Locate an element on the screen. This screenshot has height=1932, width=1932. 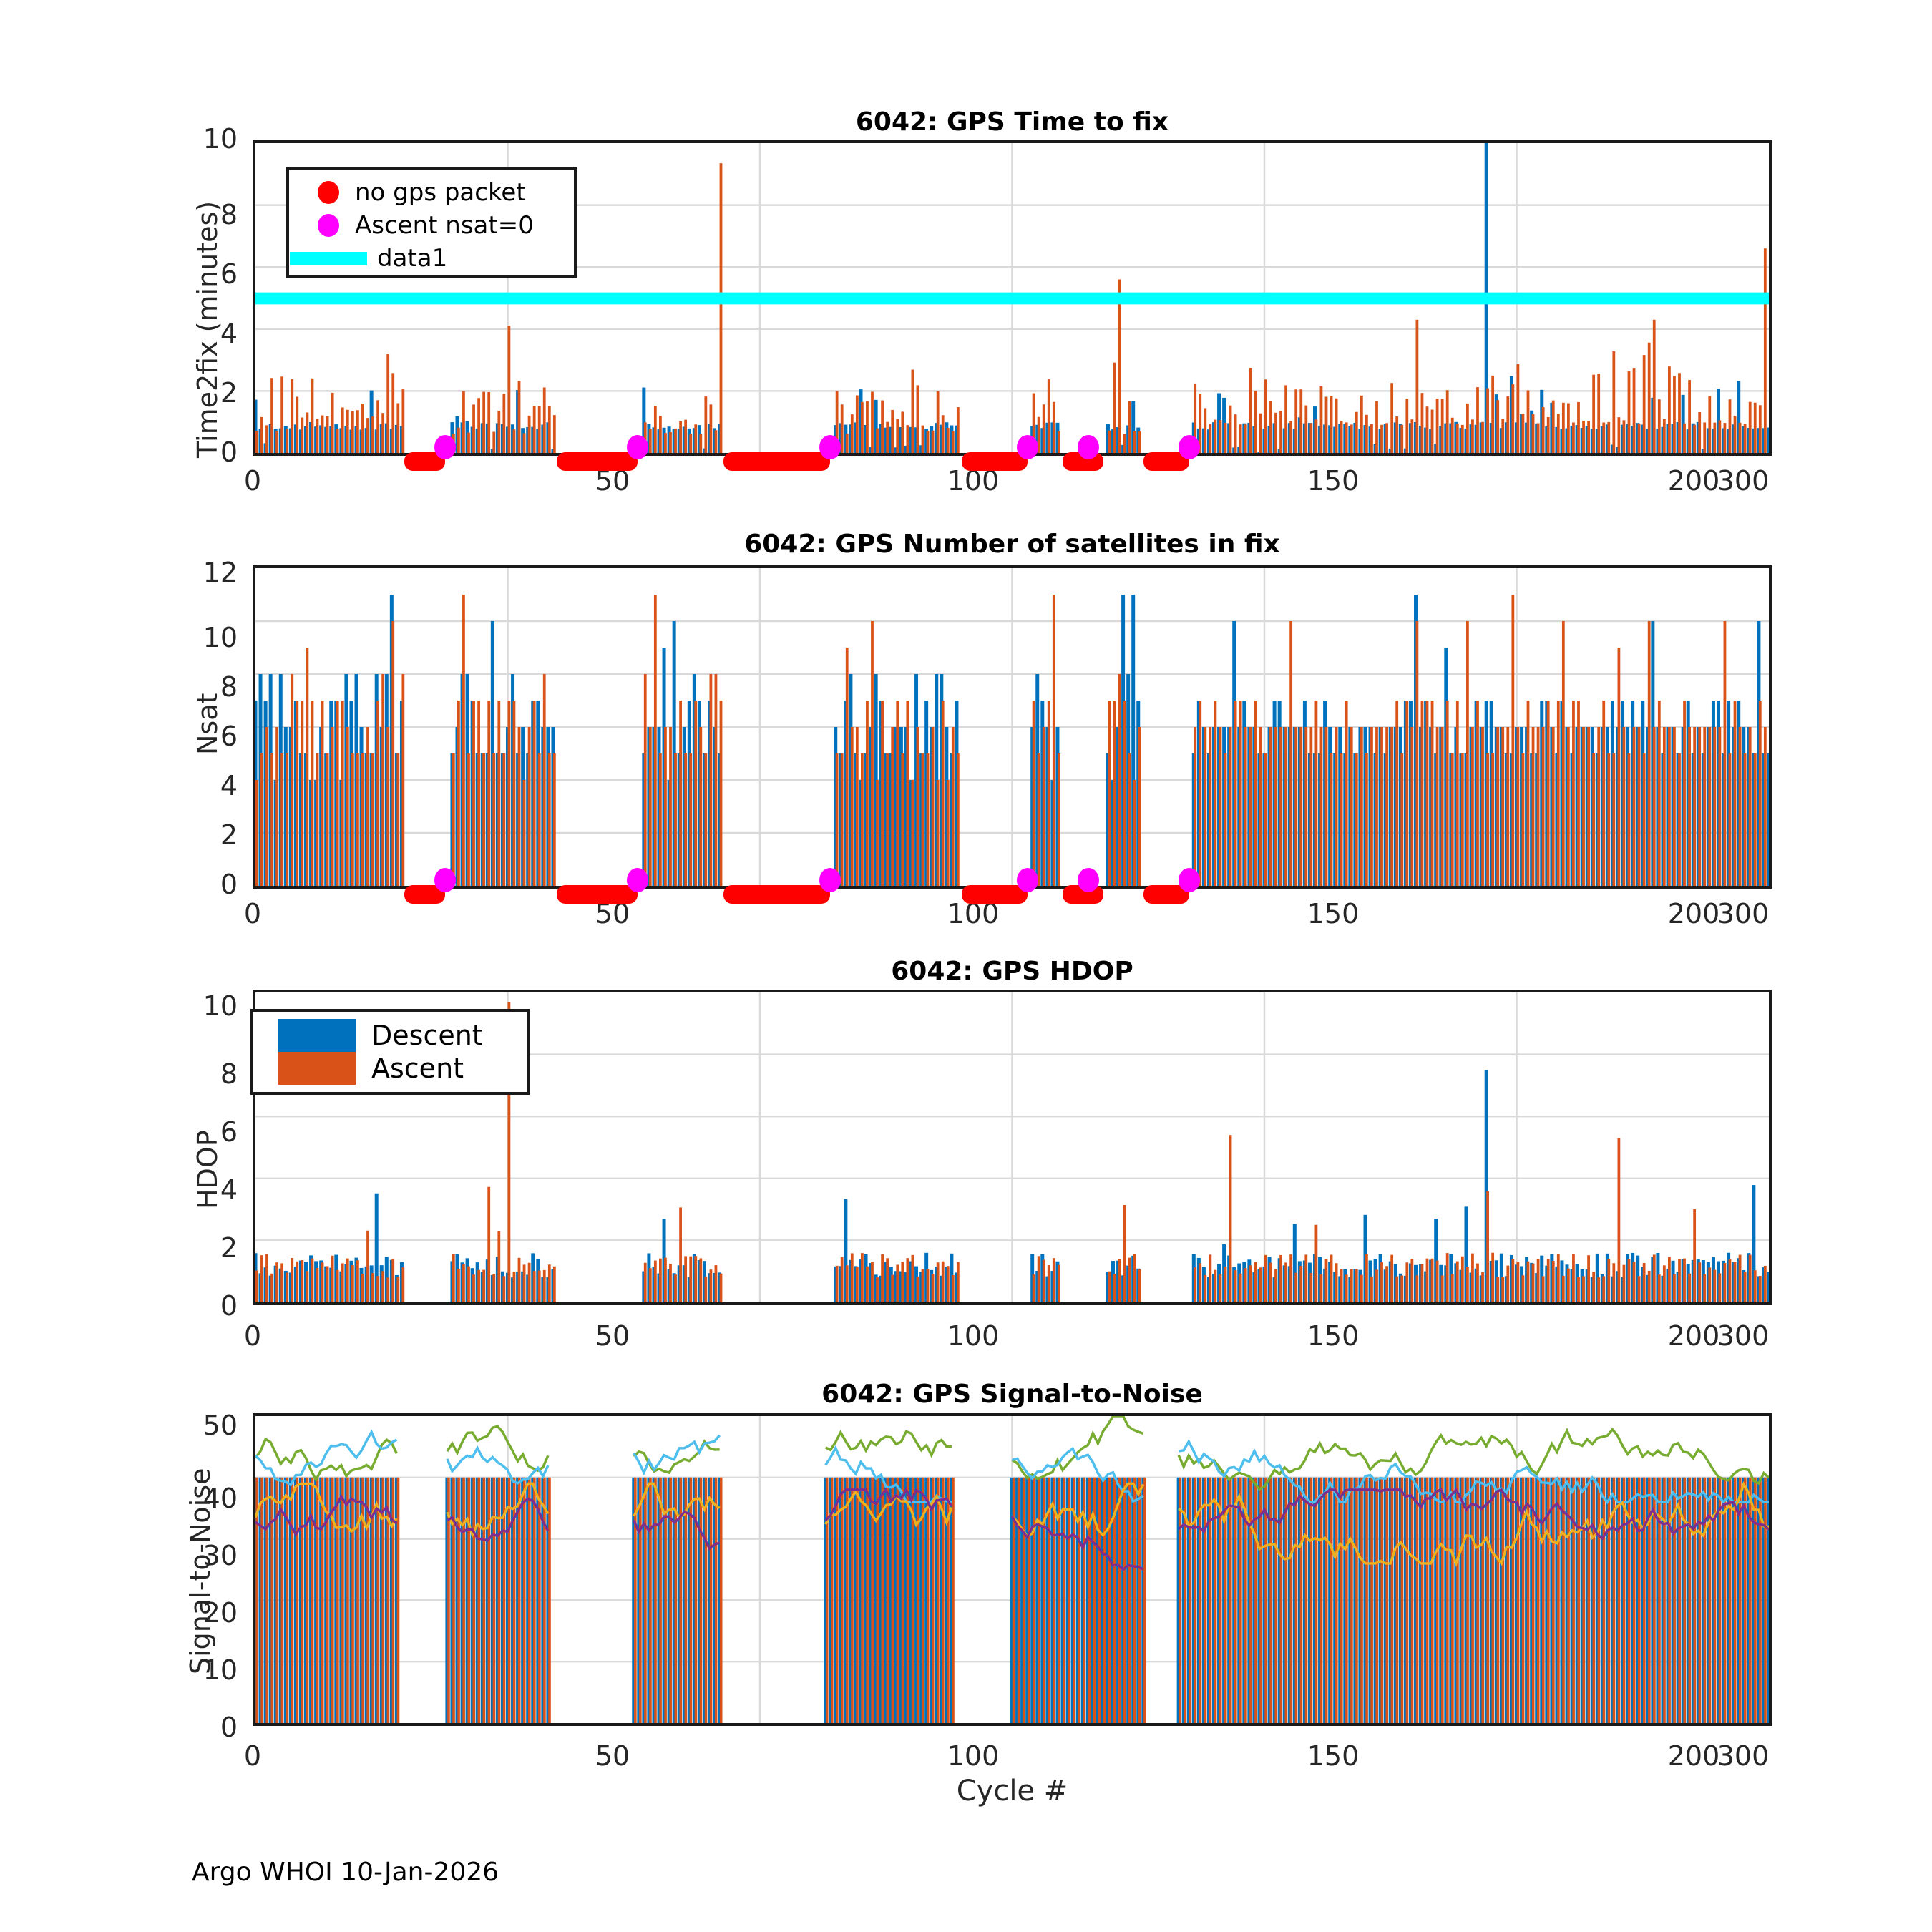
ytick-hdop-8: 8 is located at coordinates (229, 1074).